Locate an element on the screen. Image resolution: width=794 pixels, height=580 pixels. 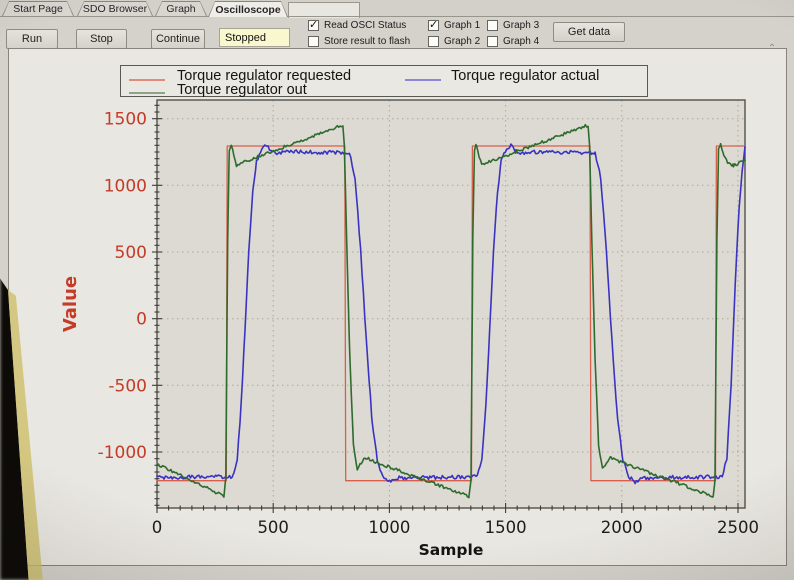
tab-oscilloscope-label: Oscilloscope is located at coordinates (248, 9).